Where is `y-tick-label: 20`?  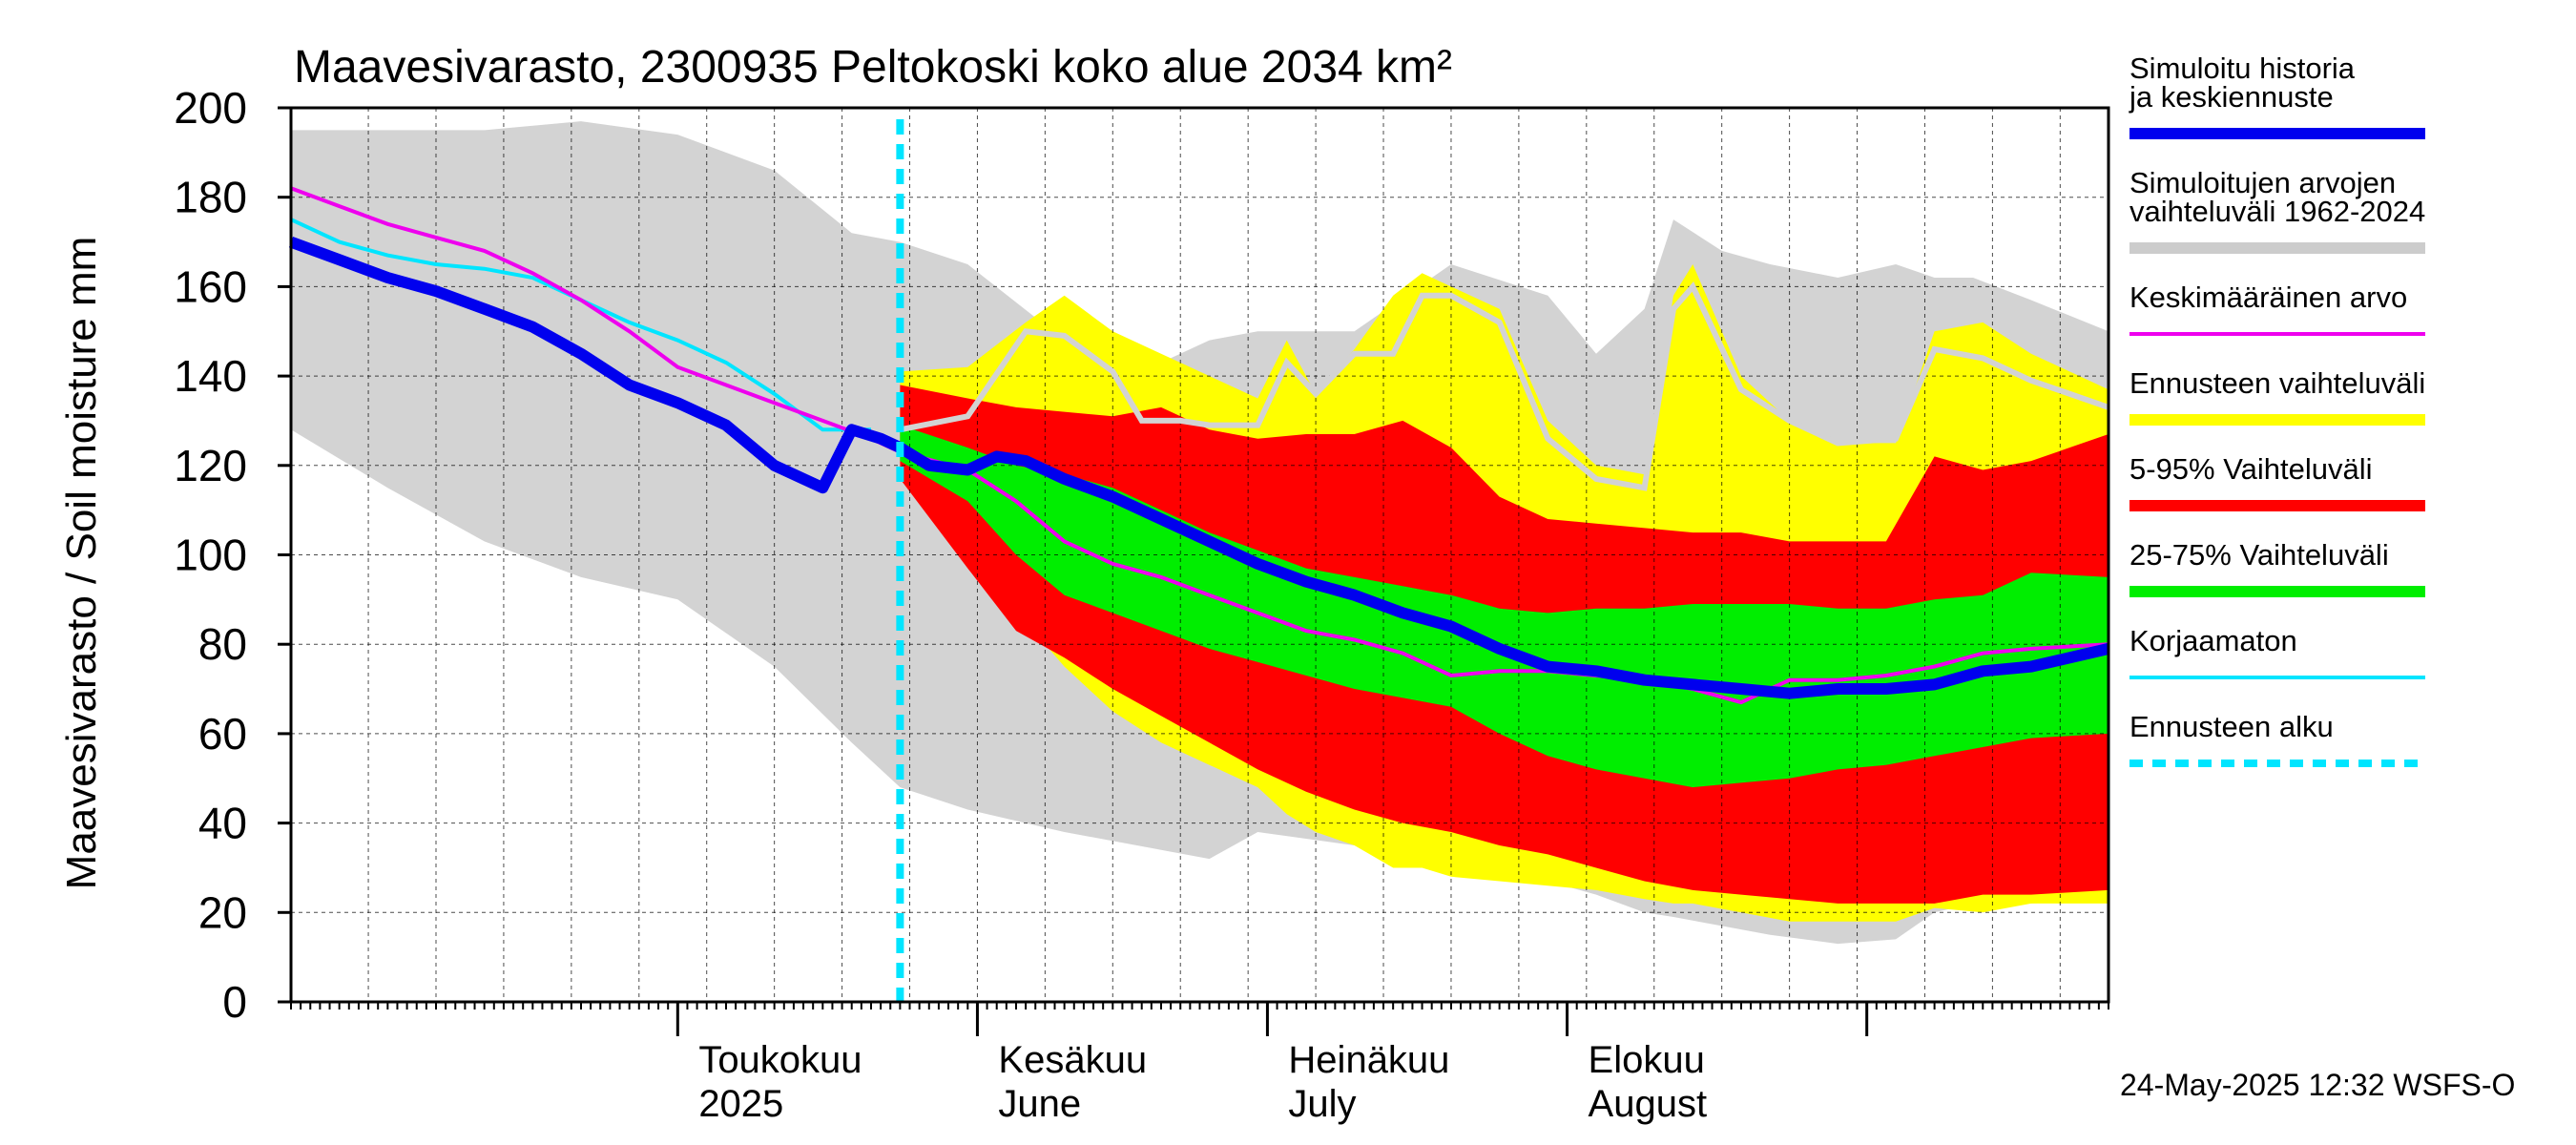 y-tick-label: 20 is located at coordinates (222, 912).